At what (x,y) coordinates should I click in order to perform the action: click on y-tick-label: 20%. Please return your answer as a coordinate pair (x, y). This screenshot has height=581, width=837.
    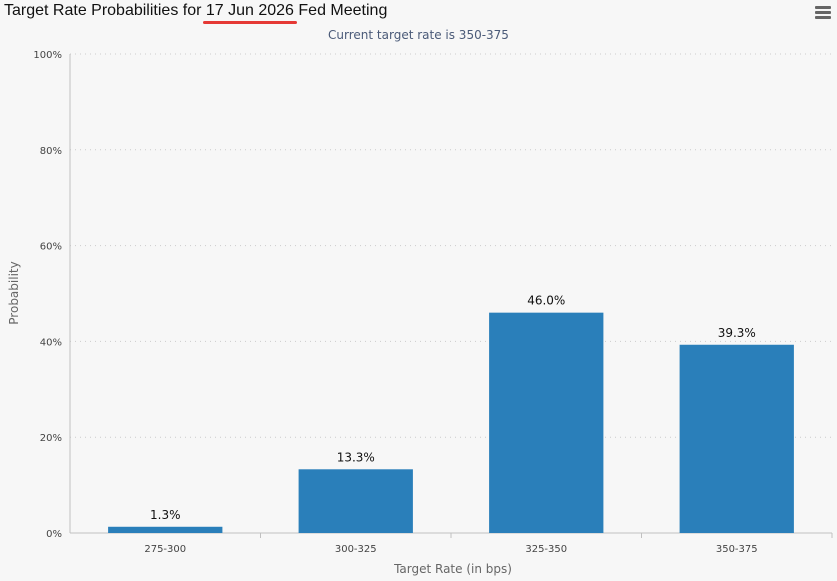
    Looking at the image, I should click on (51, 438).